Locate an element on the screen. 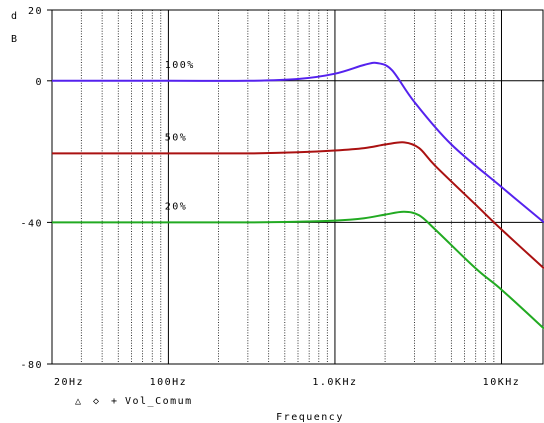  series-label: 50% is located at coordinates (176, 137).